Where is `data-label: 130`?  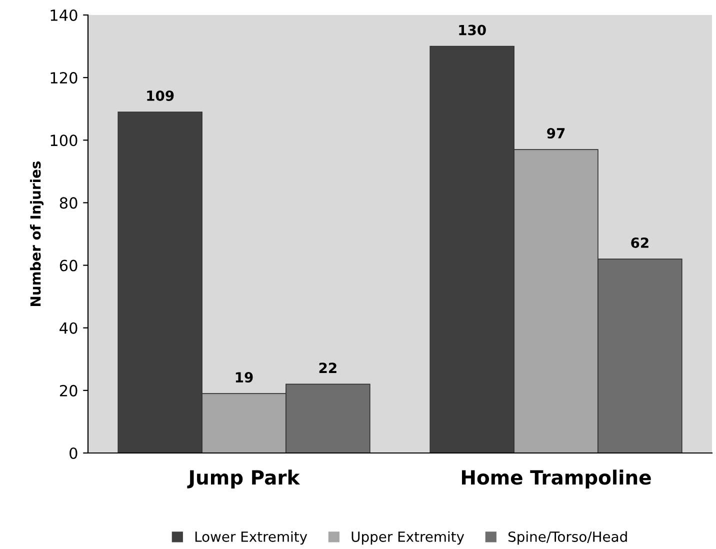 data-label: 130 is located at coordinates (472, 30).